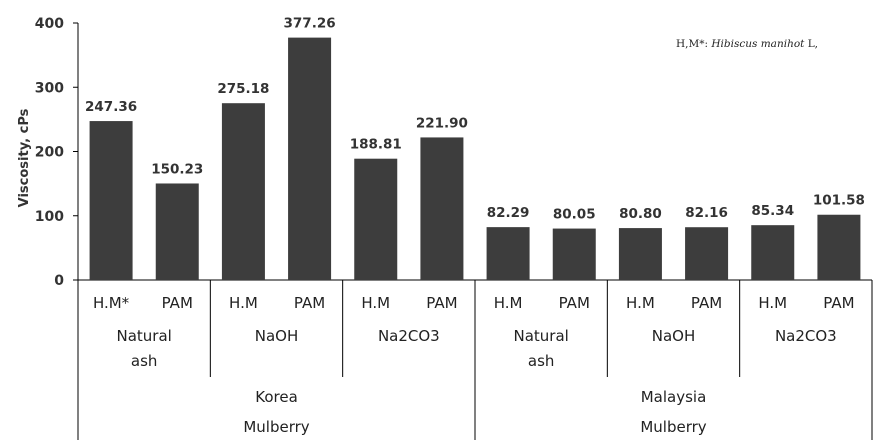 This screenshot has width=891, height=446. What do you see at coordinates (49, 24) in the screenshot?
I see `y-tick-label: 400` at bounding box center [49, 24].